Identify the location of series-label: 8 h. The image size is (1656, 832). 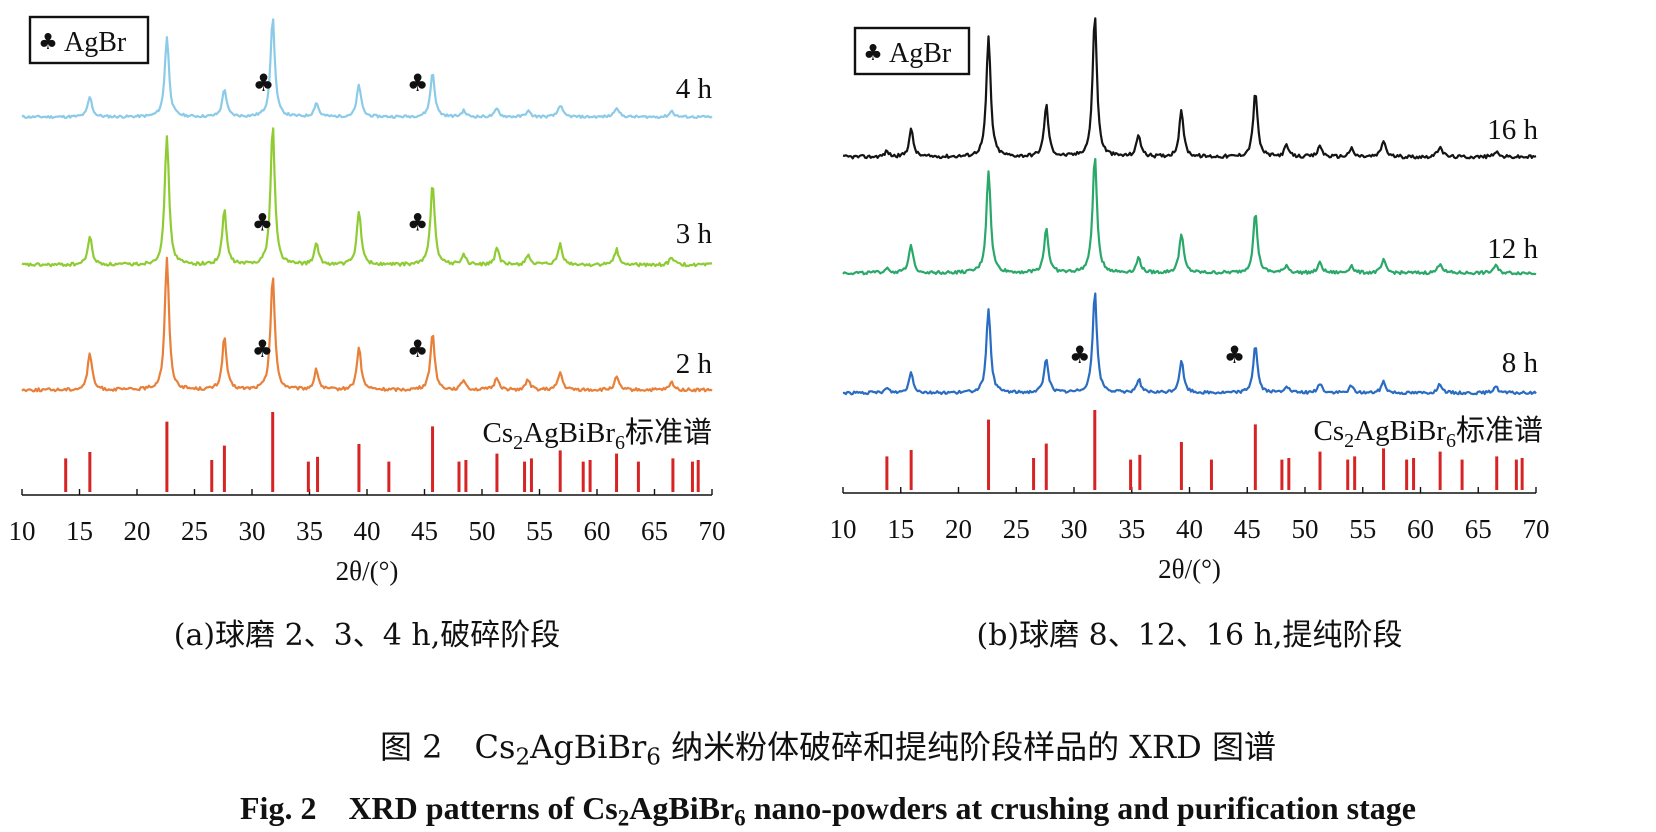
(1520, 363).